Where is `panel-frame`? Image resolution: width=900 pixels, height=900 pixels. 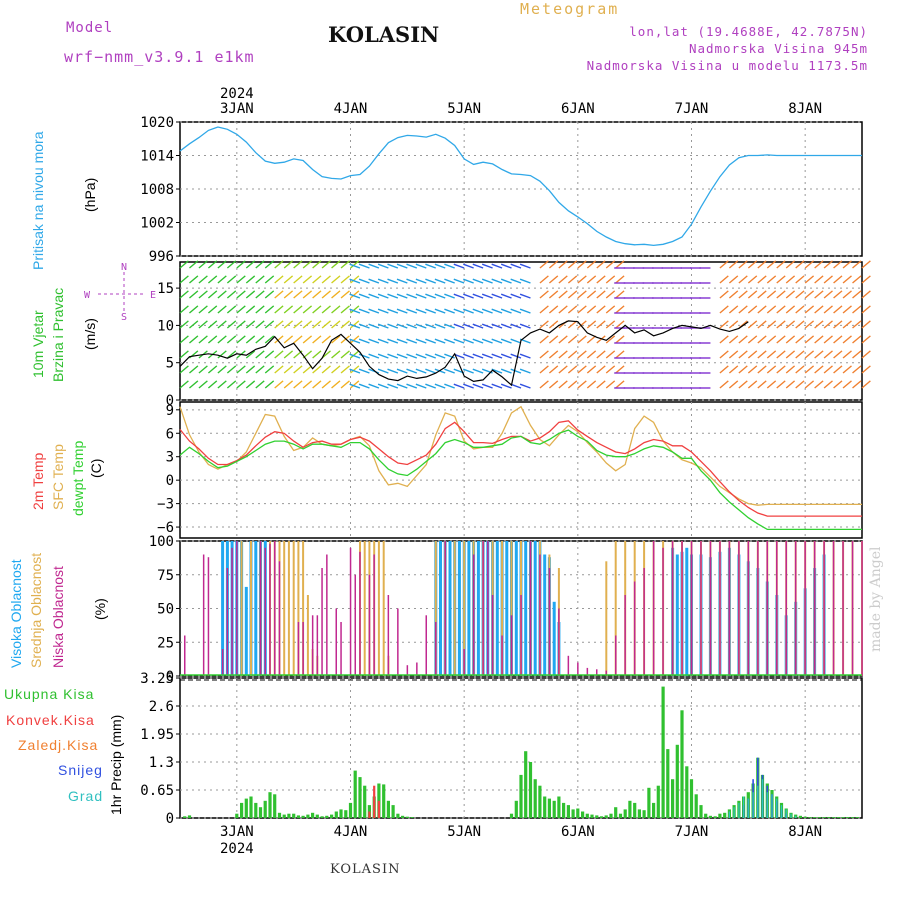 panel-frame is located at coordinates (521, 331).